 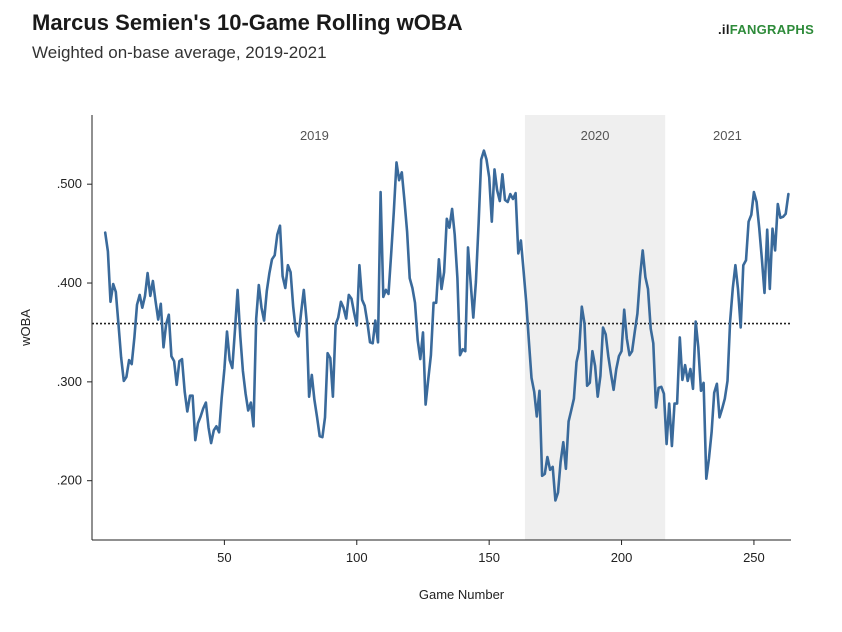 What do you see at coordinates (489, 557) in the screenshot?
I see `x-tick-label: 150` at bounding box center [489, 557].